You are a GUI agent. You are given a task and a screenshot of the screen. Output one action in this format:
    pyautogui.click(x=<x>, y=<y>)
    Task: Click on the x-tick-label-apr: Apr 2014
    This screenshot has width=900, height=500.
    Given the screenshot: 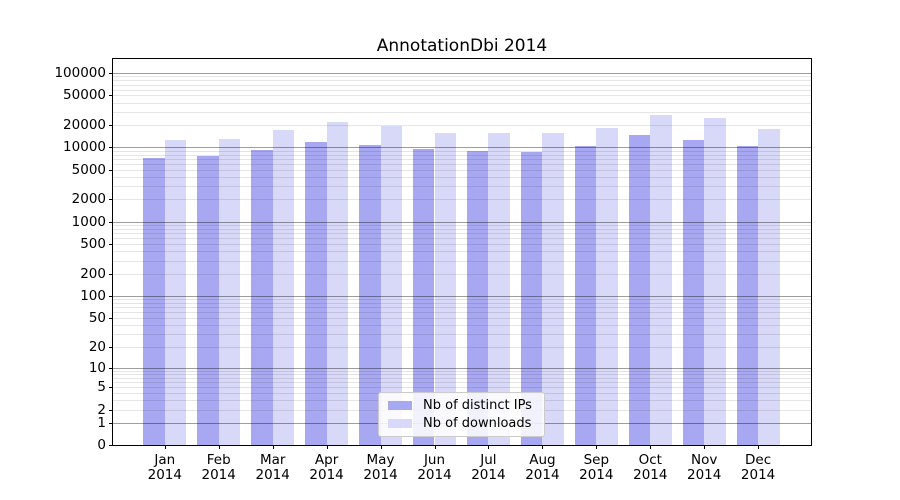 What is the action you would take?
    pyautogui.click(x=326, y=467)
    